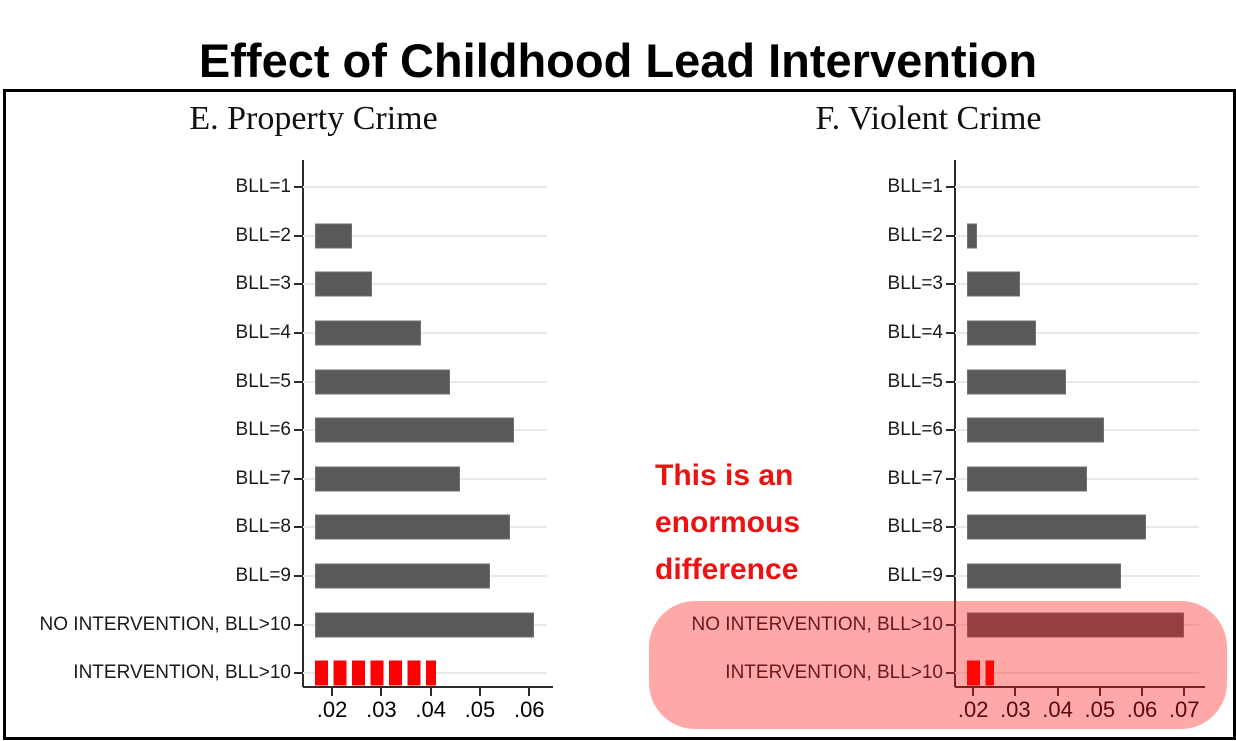  I want to click on bar-row: BLL=5, so click(313, 381).